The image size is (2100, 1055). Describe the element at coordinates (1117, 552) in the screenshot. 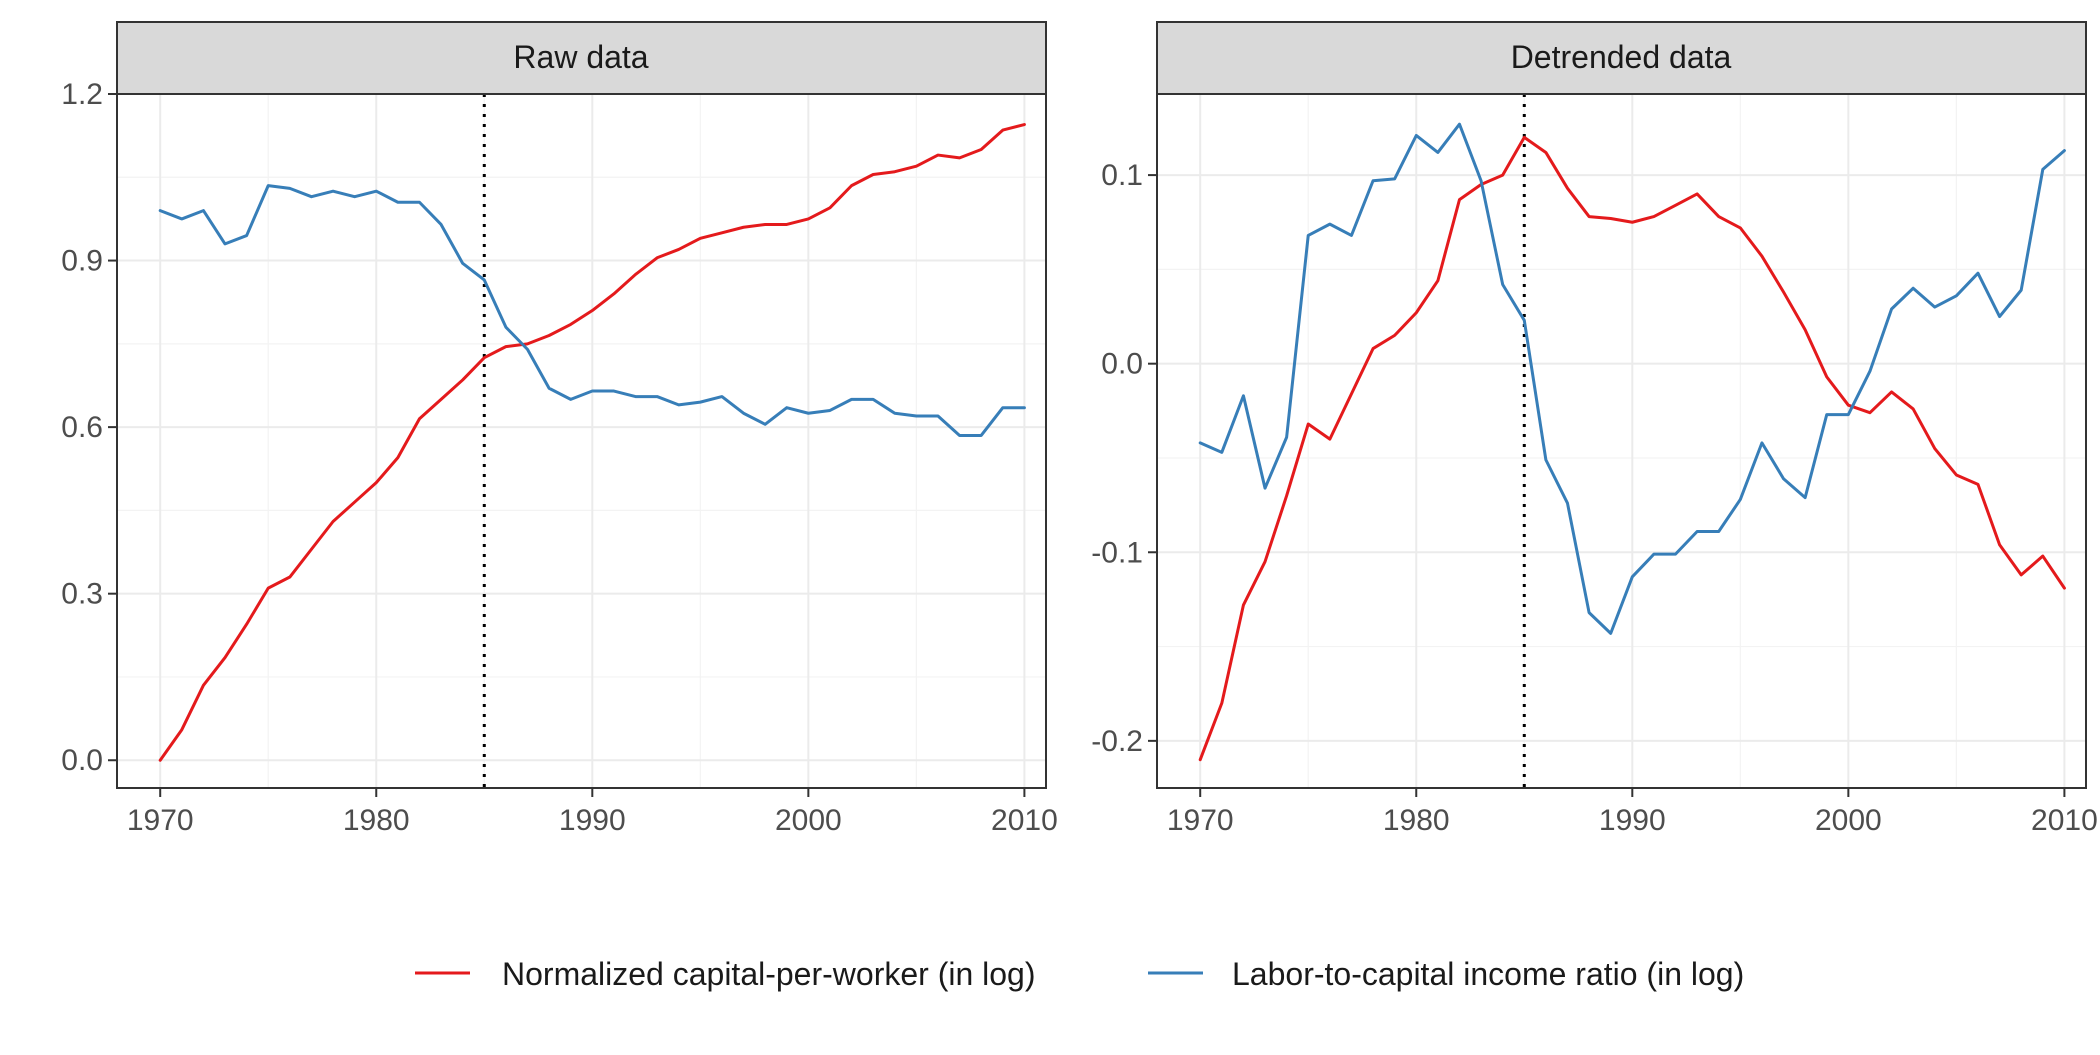

I see `y-tick-label: -0.1` at that location.